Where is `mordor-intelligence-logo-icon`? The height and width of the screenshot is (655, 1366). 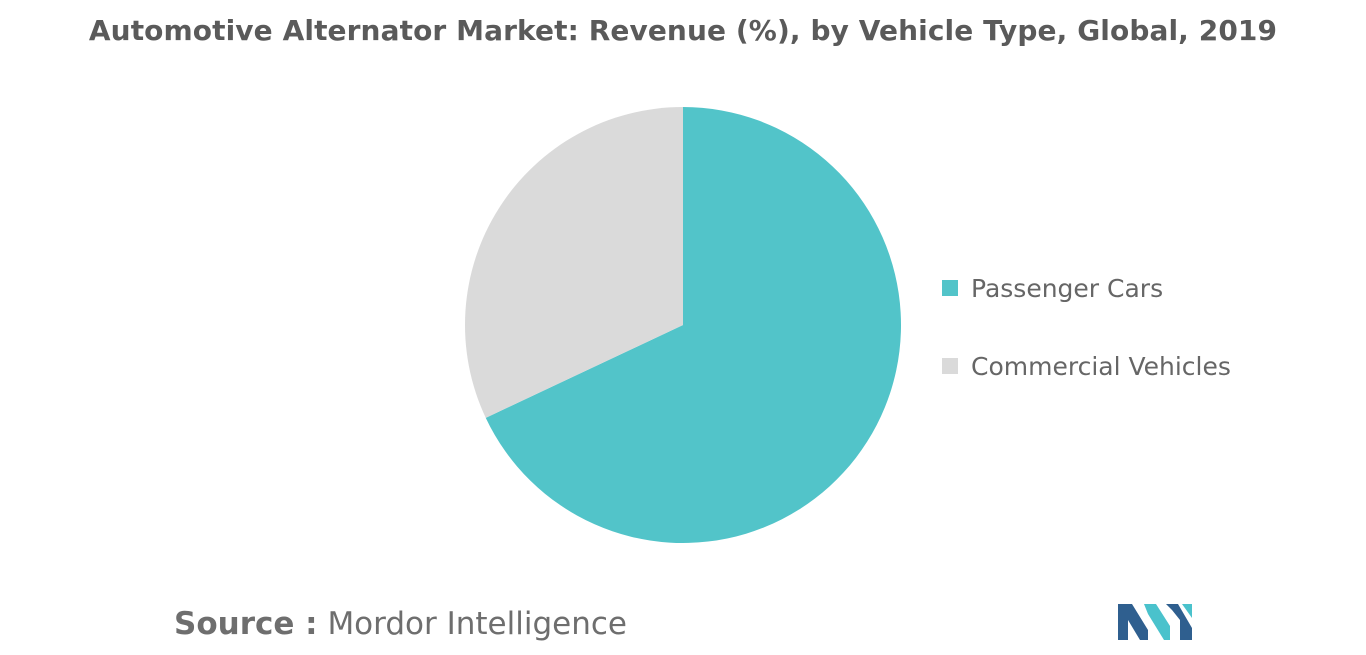 mordor-intelligence-logo-icon is located at coordinates (1155, 622).